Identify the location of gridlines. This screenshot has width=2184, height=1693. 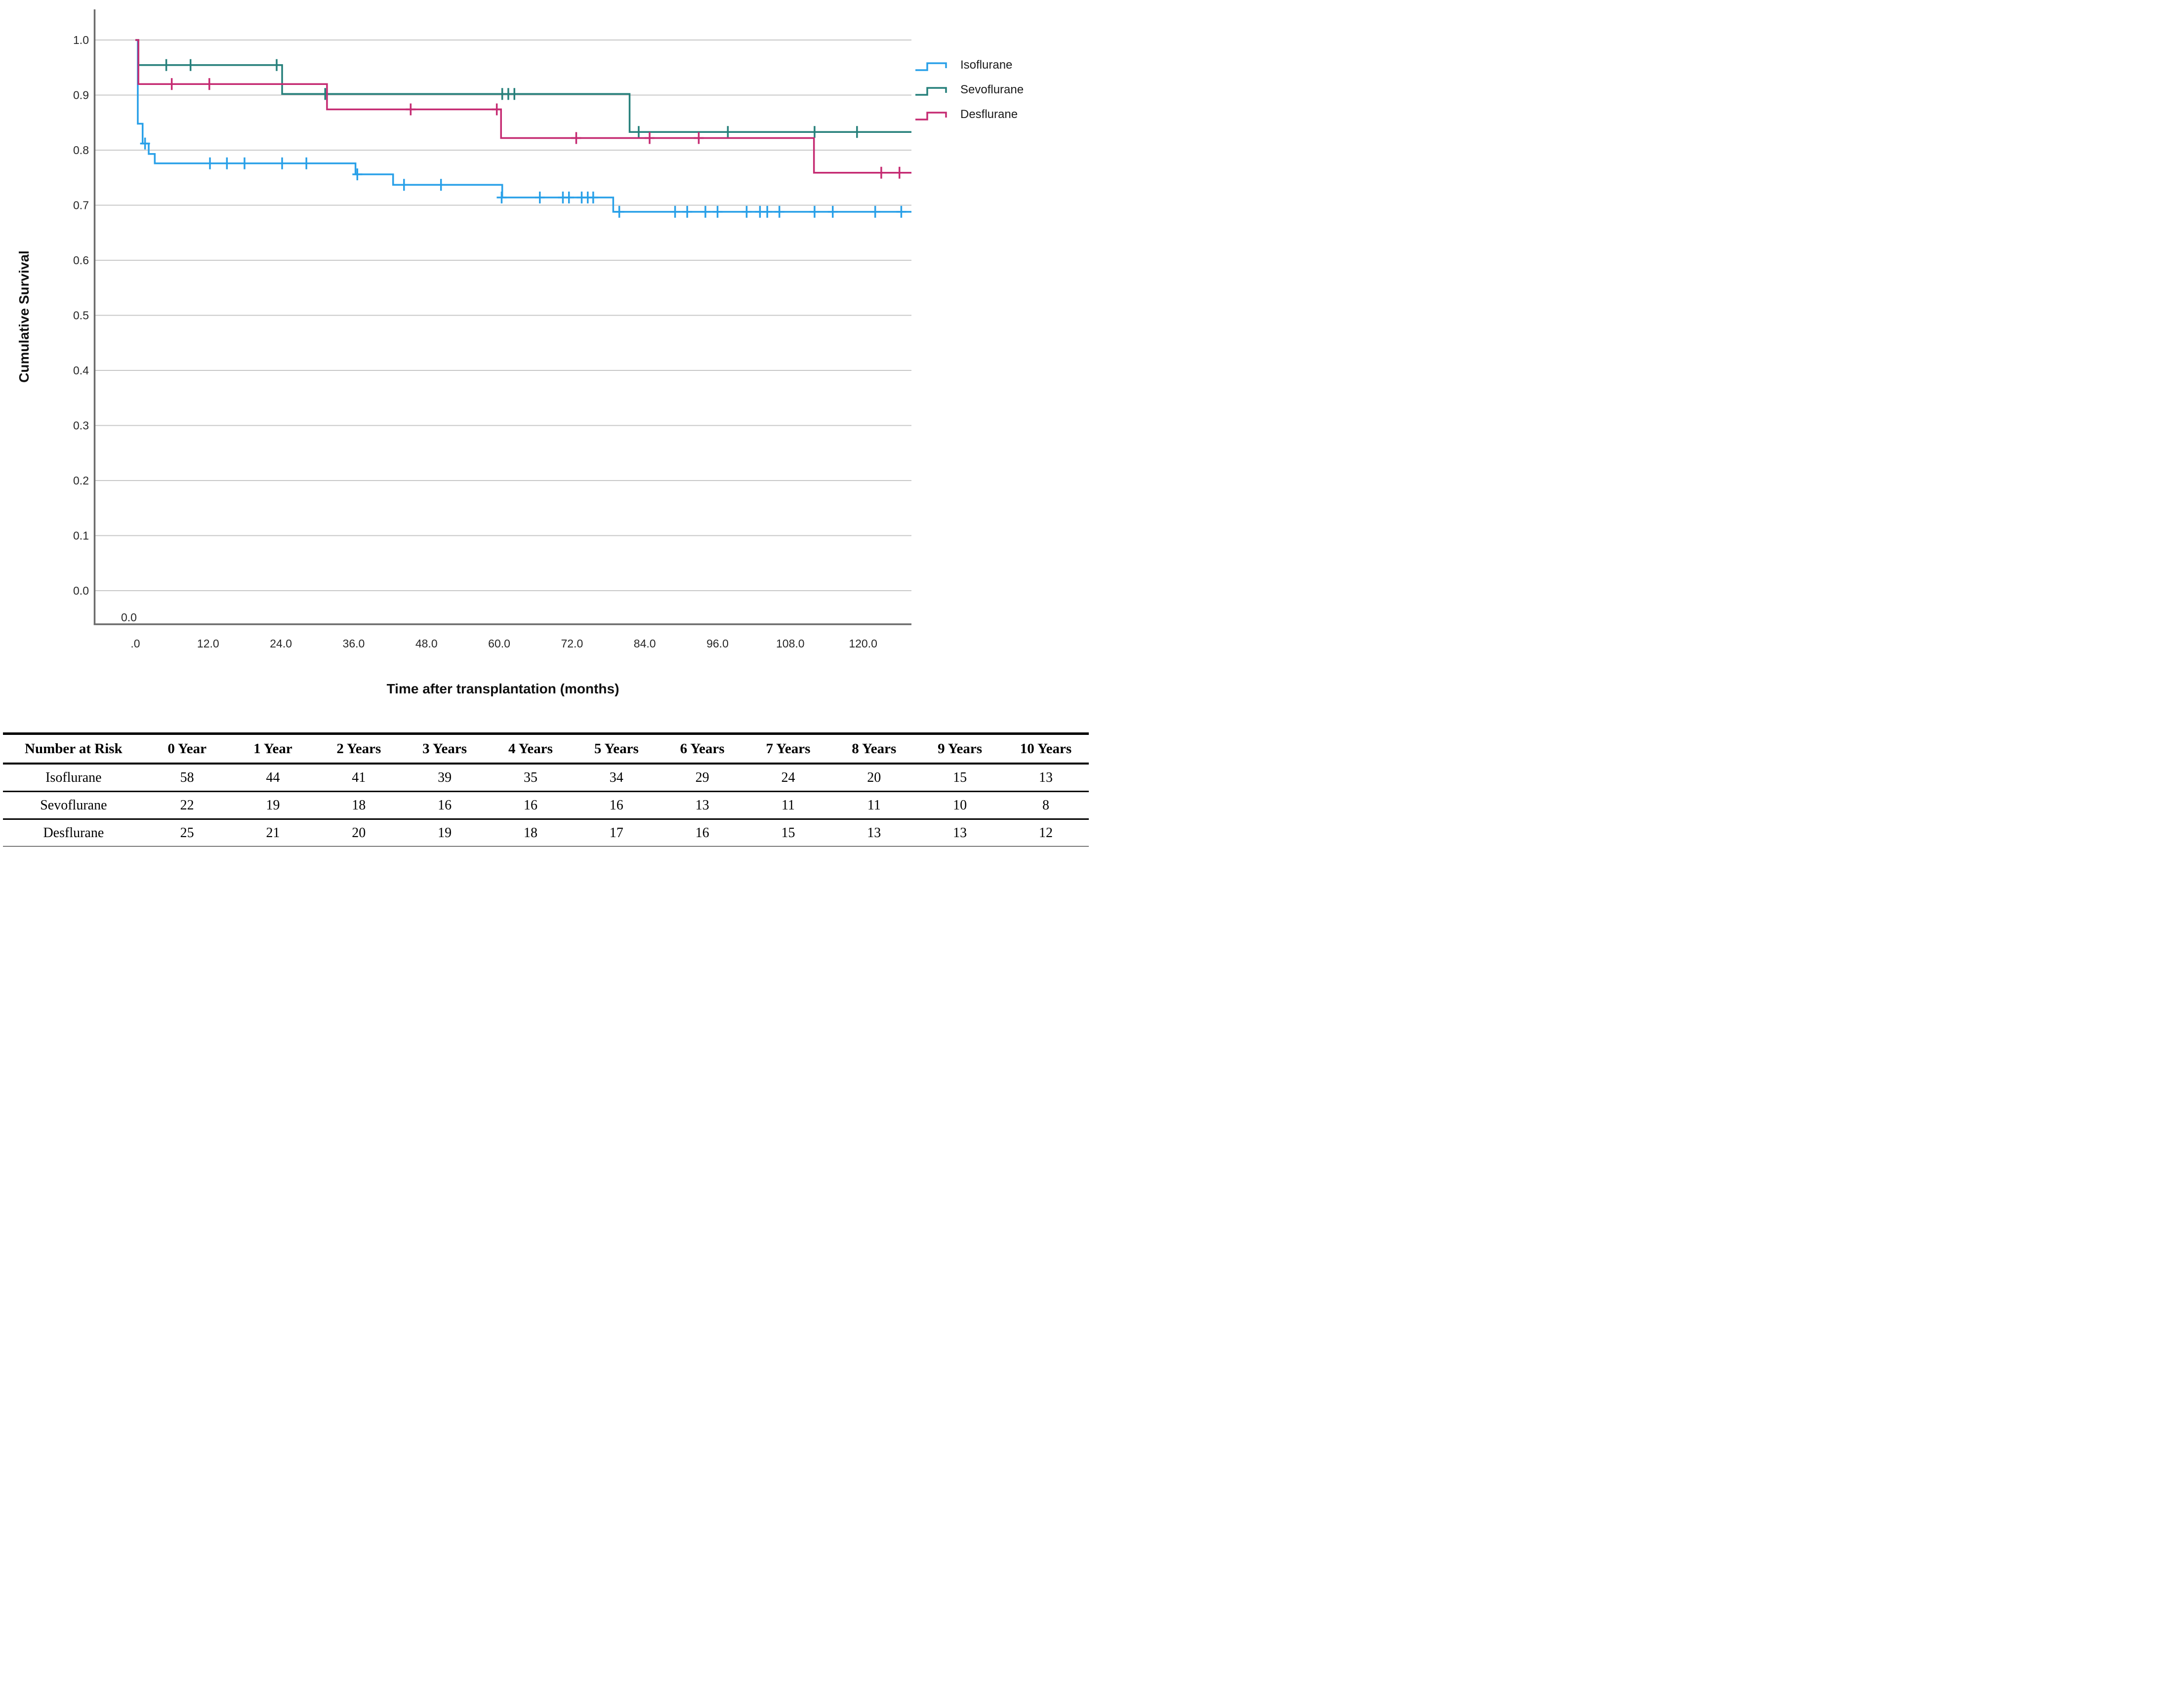
(502, 315).